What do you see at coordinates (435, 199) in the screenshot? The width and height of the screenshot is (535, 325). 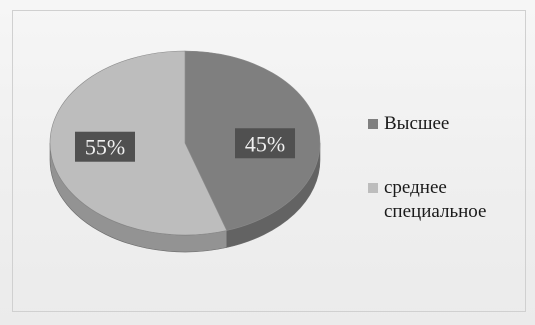 I see `legend-label-srednee: среднее специальное` at bounding box center [435, 199].